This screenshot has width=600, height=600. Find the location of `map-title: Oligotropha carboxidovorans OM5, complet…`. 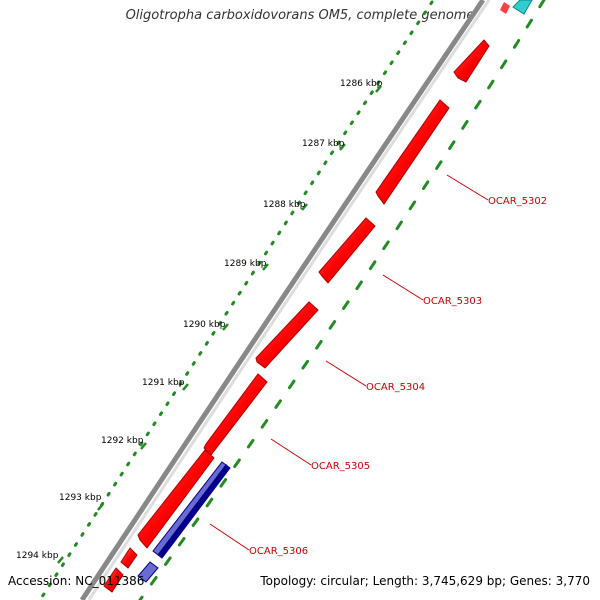

map-title: Oligotropha carboxidovorans OM5, complet… is located at coordinates (300, 15).